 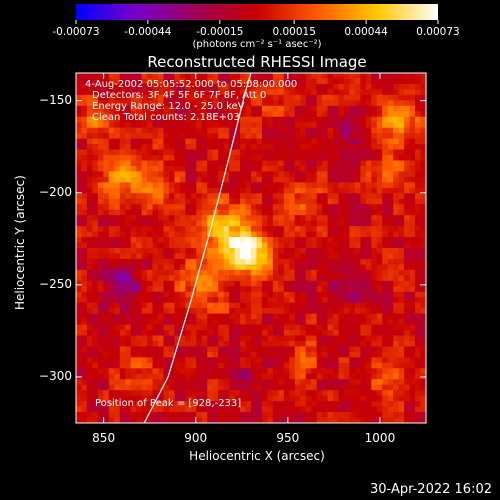 What do you see at coordinates (431, 489) in the screenshot?
I see `timestamp-footer: 30-Apr-2022 16:02` at bounding box center [431, 489].